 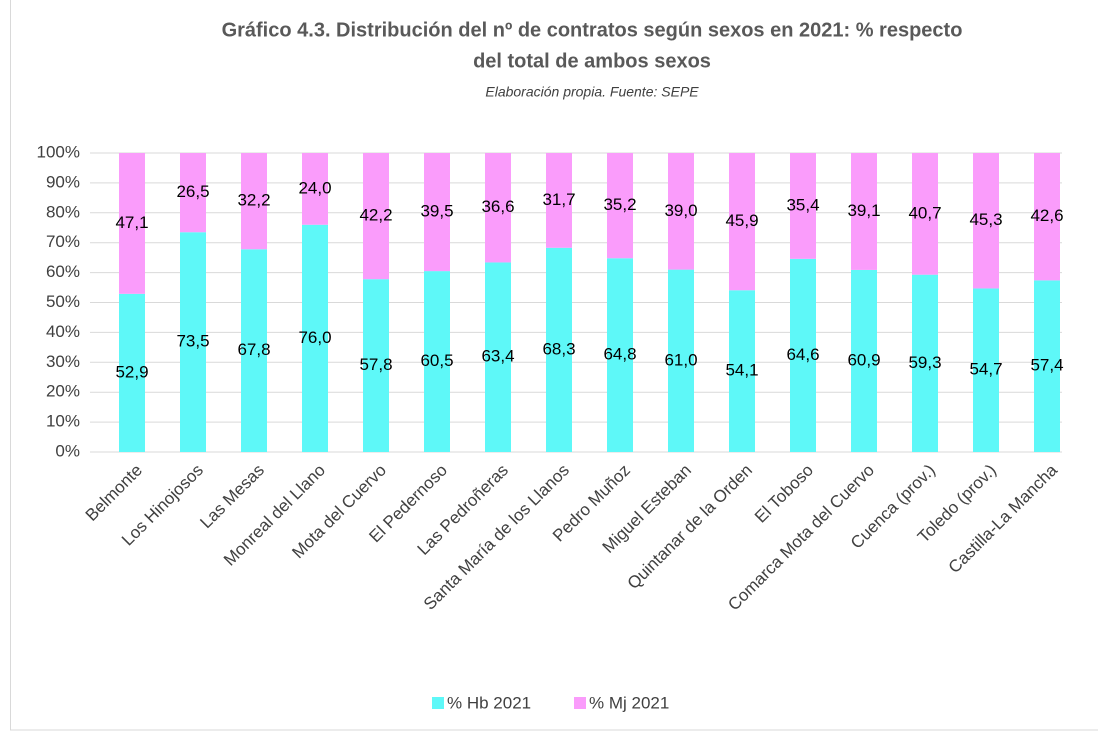 I want to click on data-label: 57,8, so click(x=375, y=364).